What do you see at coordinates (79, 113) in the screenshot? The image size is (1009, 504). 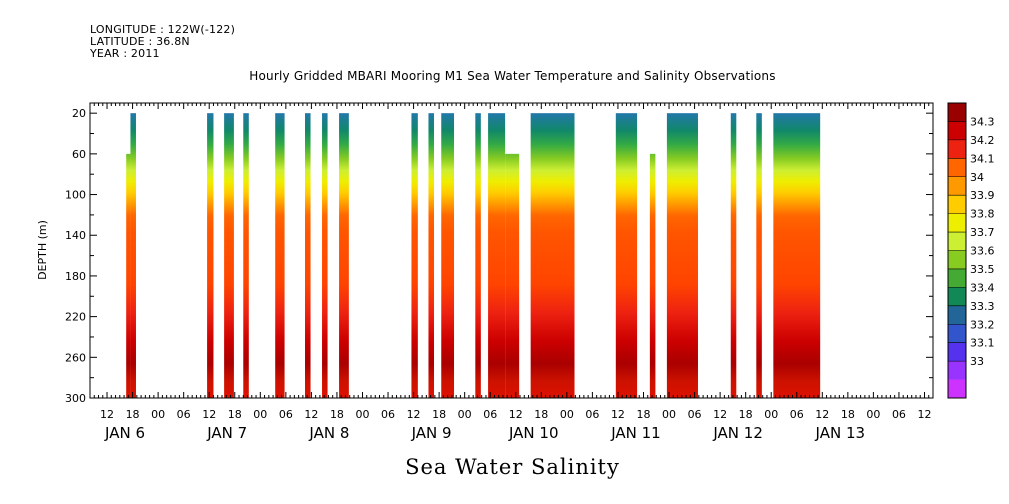 I see `y-tick-label: 20` at bounding box center [79, 113].